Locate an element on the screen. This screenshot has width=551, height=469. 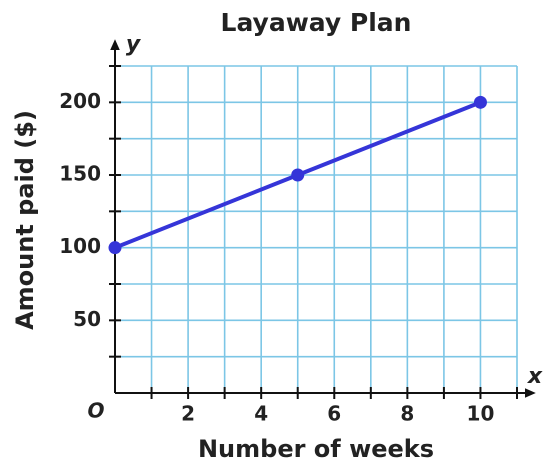
origin-label: O is located at coordinates (95, 411).